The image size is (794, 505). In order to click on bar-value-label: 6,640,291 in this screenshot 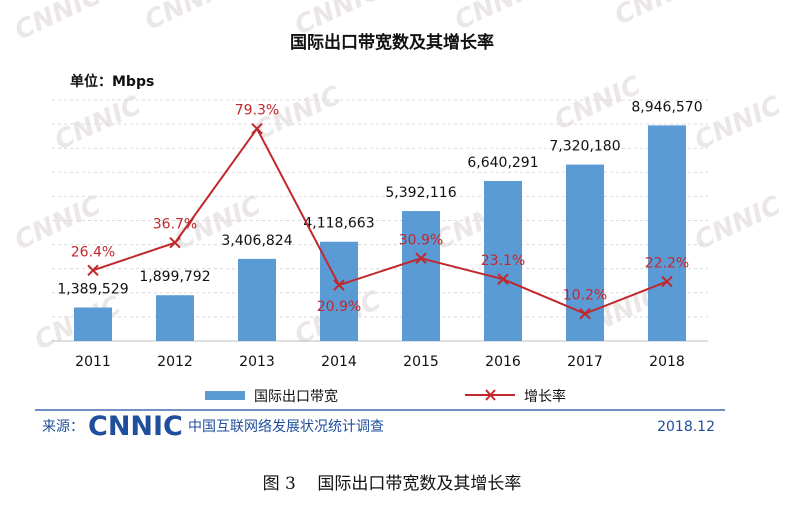, I will do `click(502, 163)`.